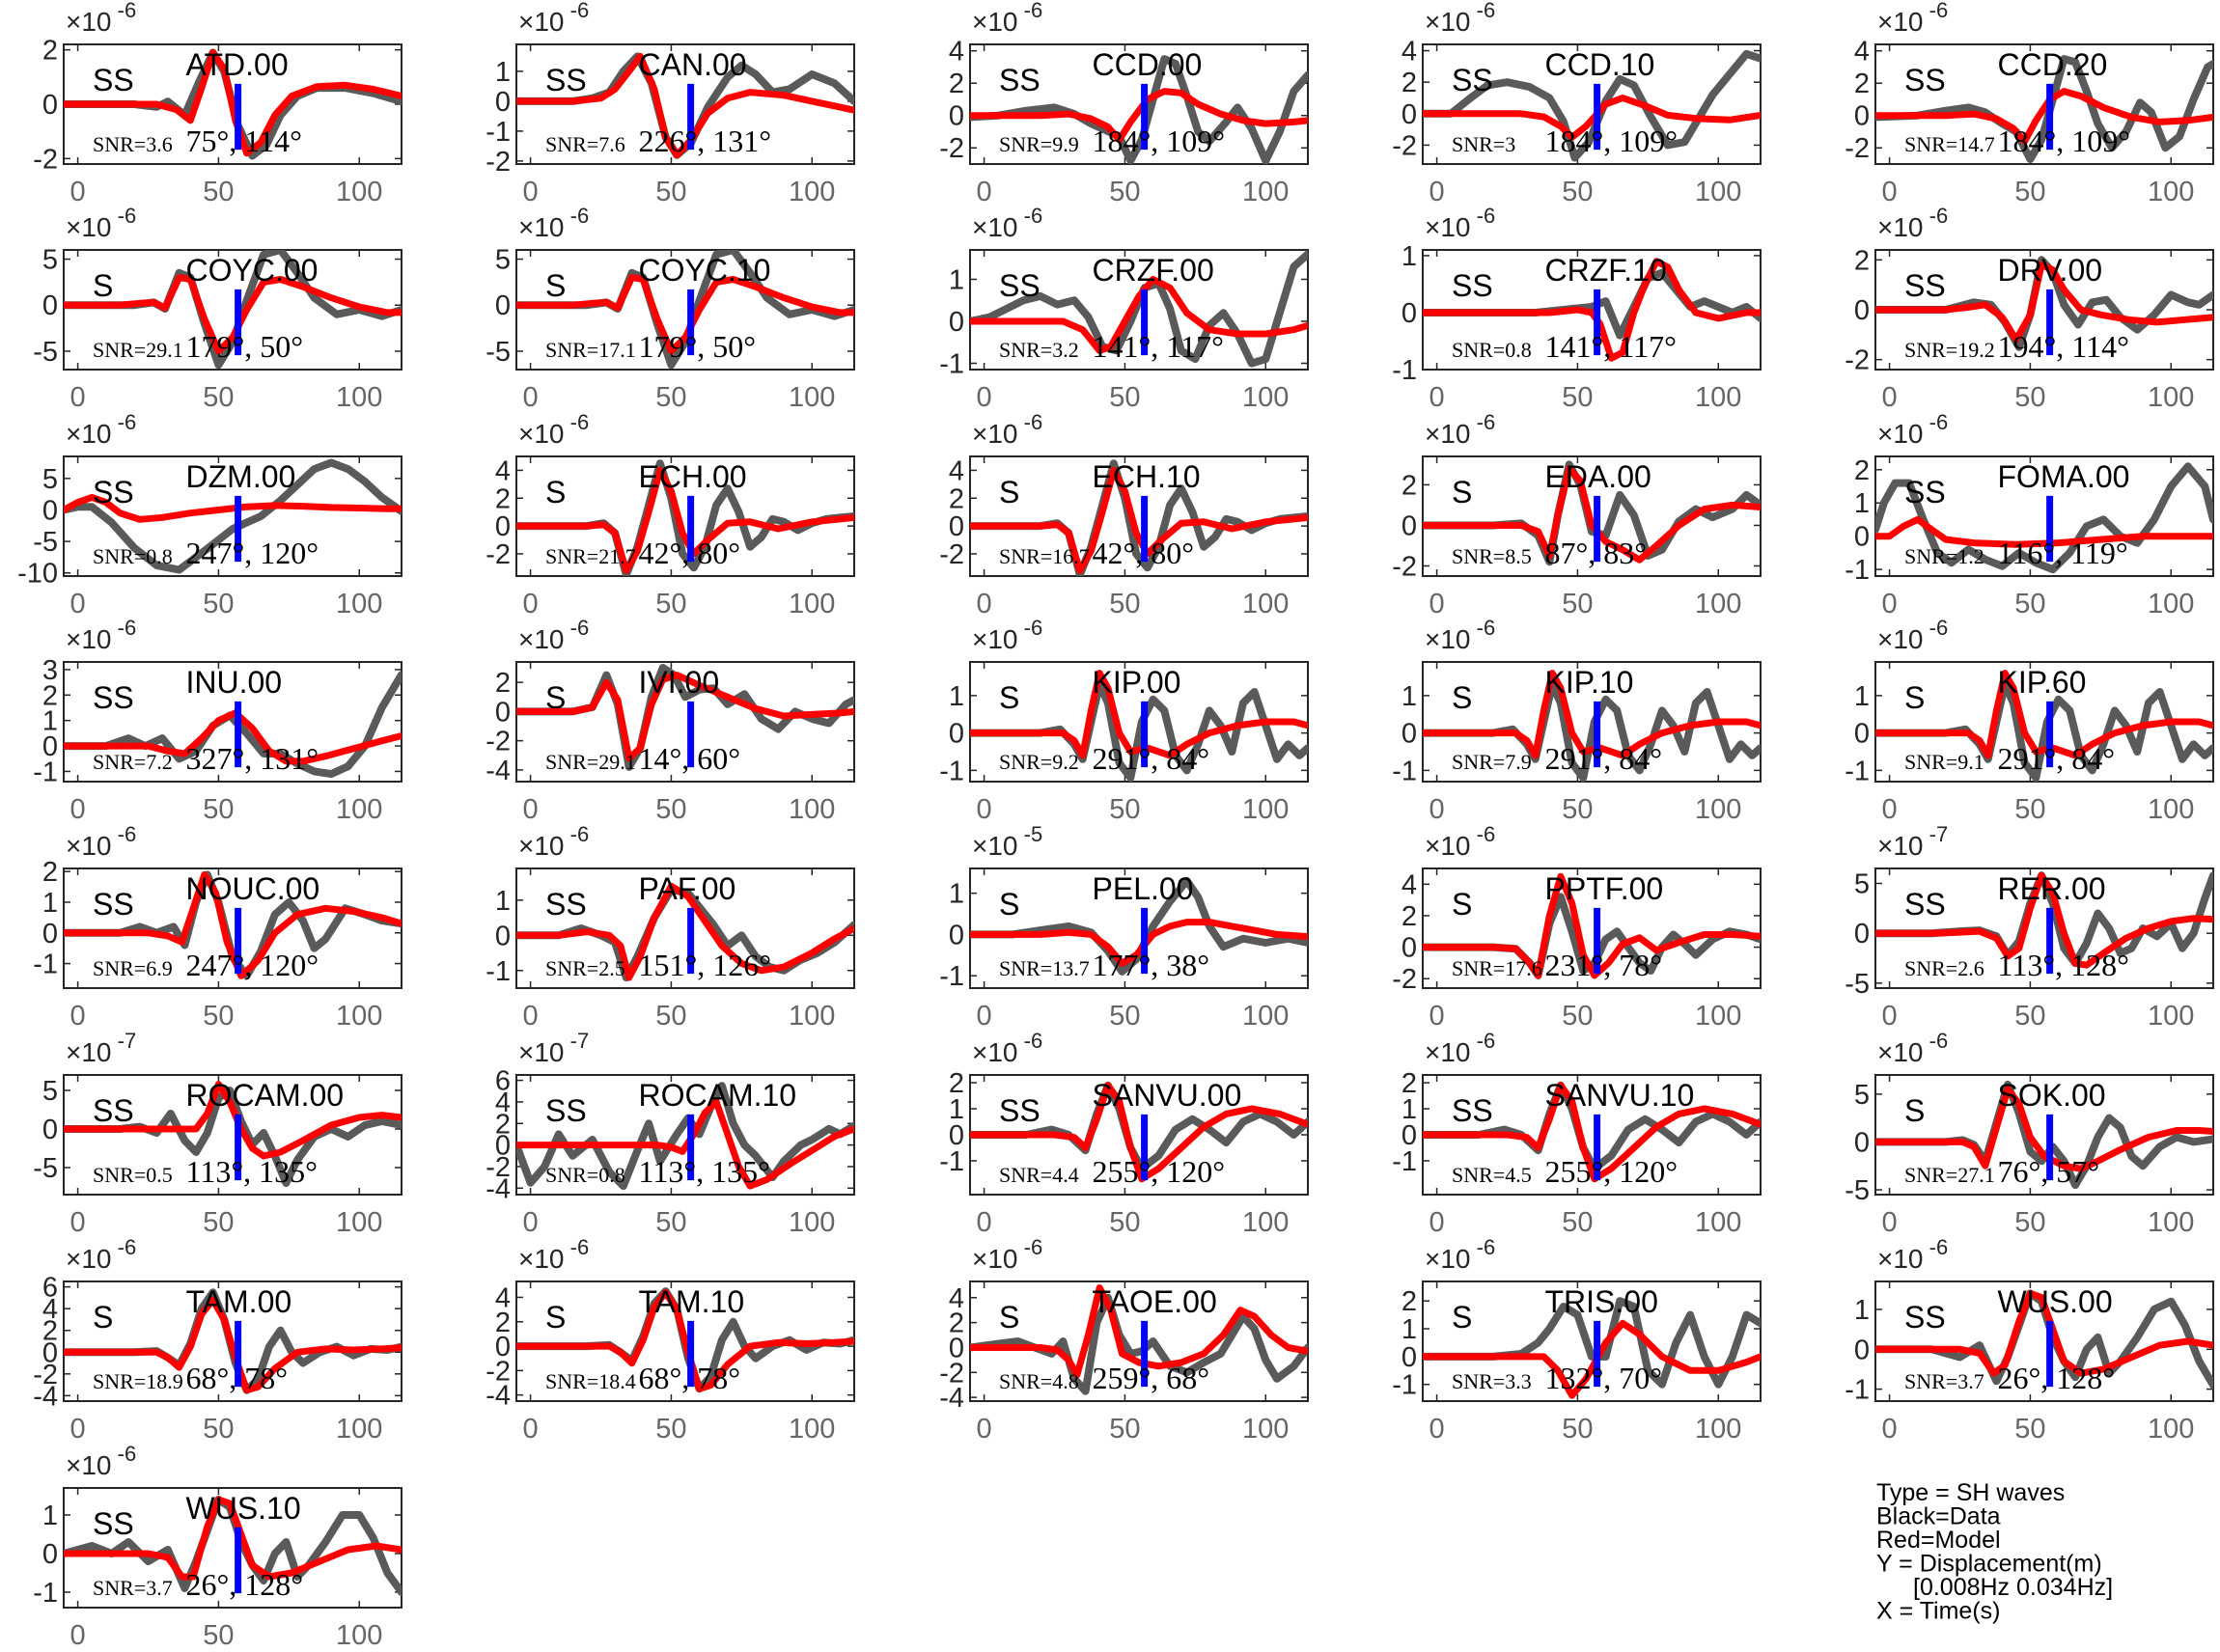  Describe the element at coordinates (45, 965) in the screenshot. I see `y-tick-label: -1` at that location.